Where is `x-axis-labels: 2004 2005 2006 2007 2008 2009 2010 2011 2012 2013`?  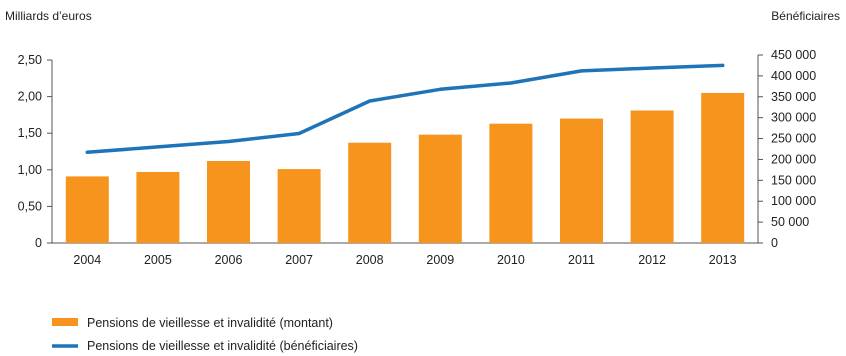 x-axis-labels: 2004 2005 2006 2007 2008 2009 2010 2011 2012 2013 is located at coordinates (404, 260).